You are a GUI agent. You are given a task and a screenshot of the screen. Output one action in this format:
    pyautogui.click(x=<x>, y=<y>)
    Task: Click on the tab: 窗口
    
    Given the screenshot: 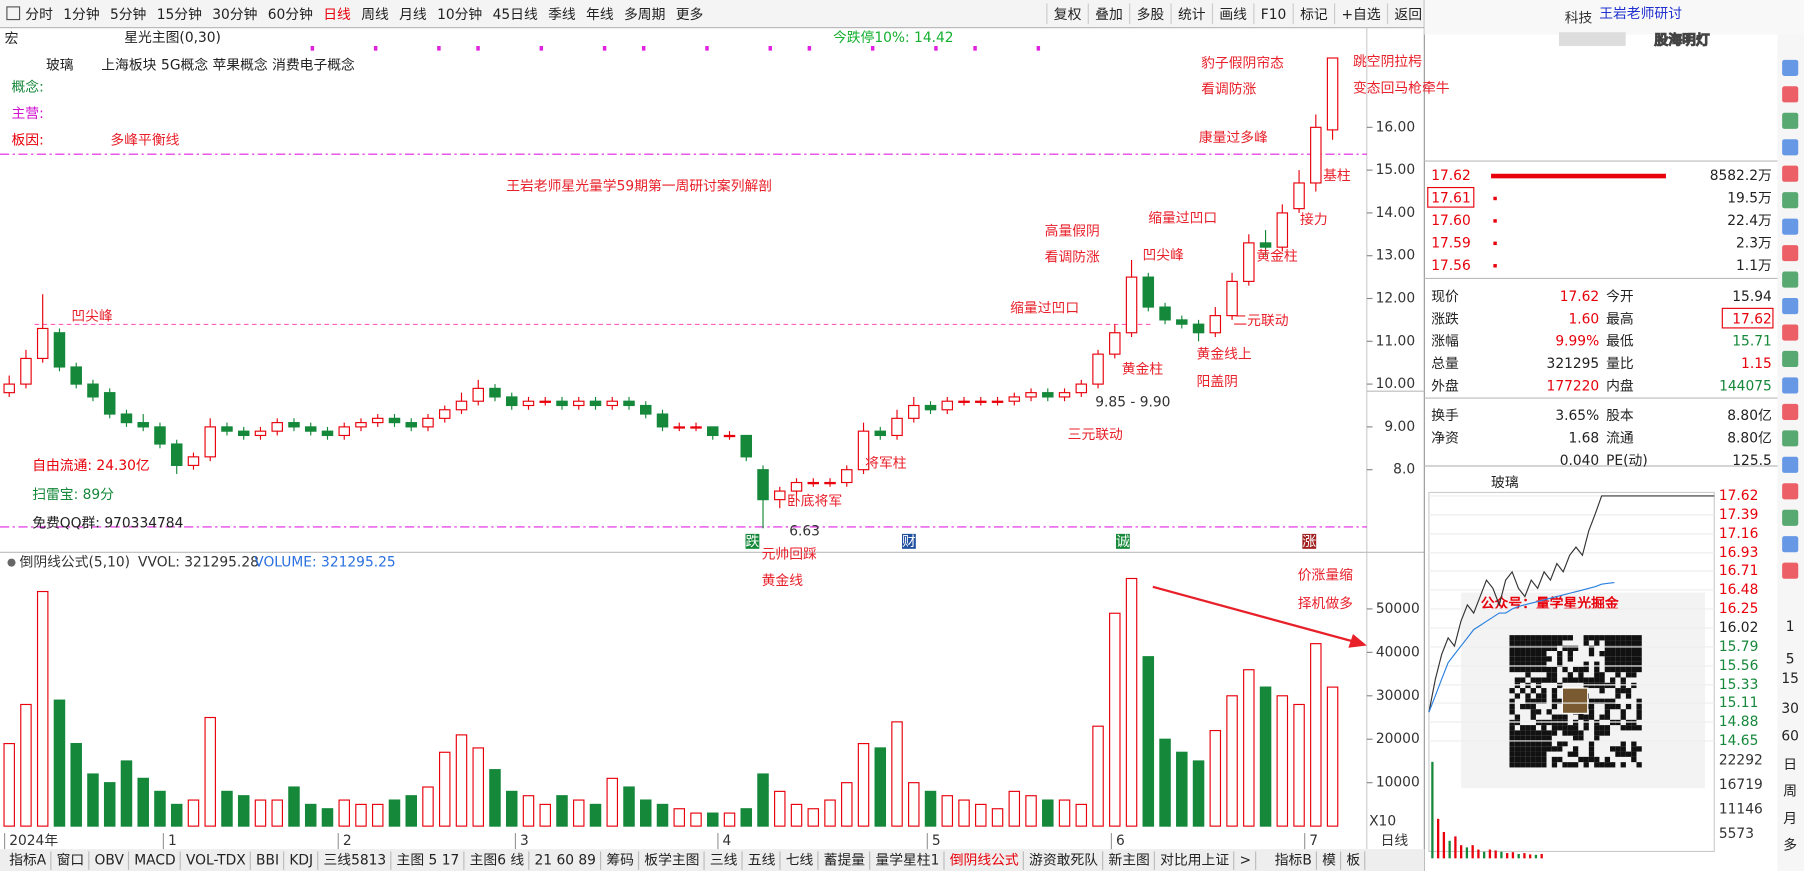 What is the action you would take?
    pyautogui.click(x=71, y=860)
    